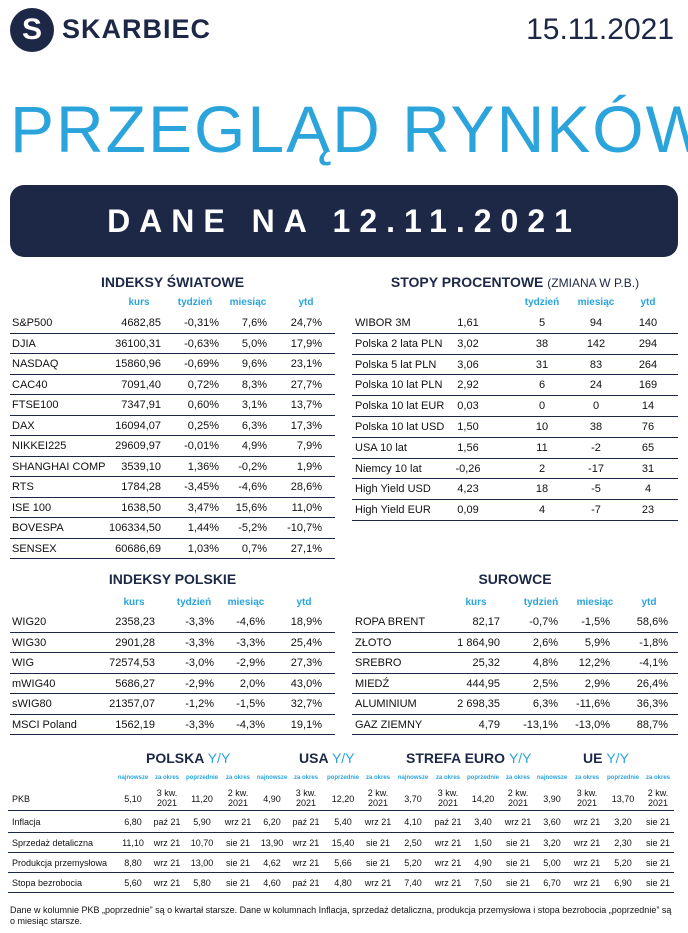 The height and width of the screenshot is (933, 688). Describe the element at coordinates (172, 622) in the screenshot. I see `polish_indices-row: WIG20 2358,23 -3,3% -4,6% 18,9%` at that location.